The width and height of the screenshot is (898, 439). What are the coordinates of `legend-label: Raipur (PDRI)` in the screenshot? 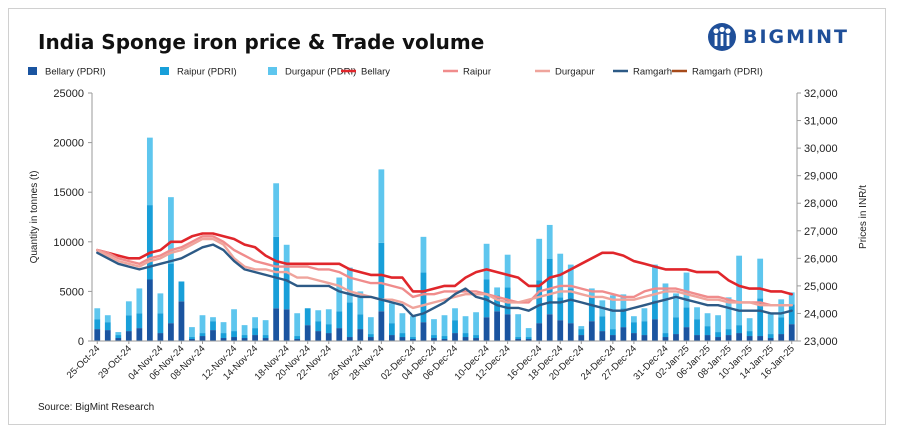 It's located at (207, 72).